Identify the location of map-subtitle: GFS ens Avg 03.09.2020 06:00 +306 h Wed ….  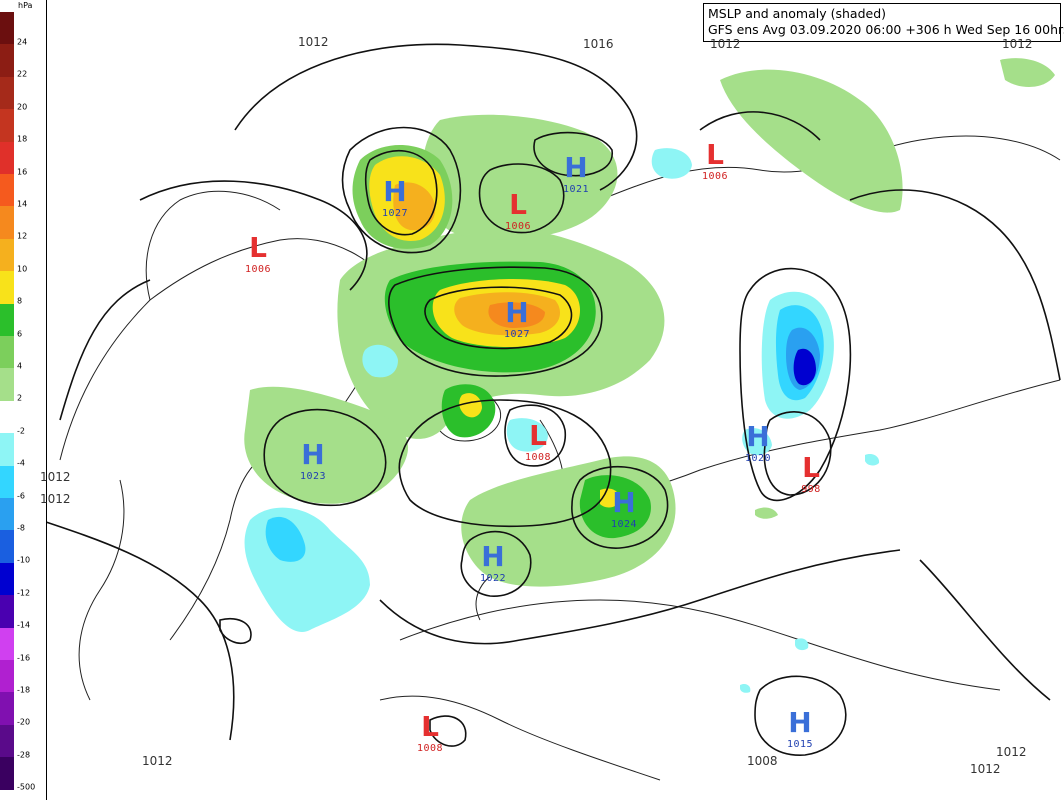
(886, 29).